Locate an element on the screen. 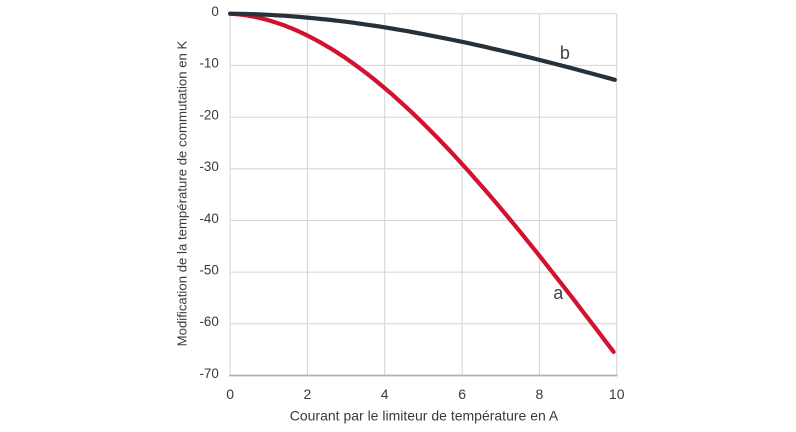 The width and height of the screenshot is (796, 432). svg-text: -70 is located at coordinates (208, 373).